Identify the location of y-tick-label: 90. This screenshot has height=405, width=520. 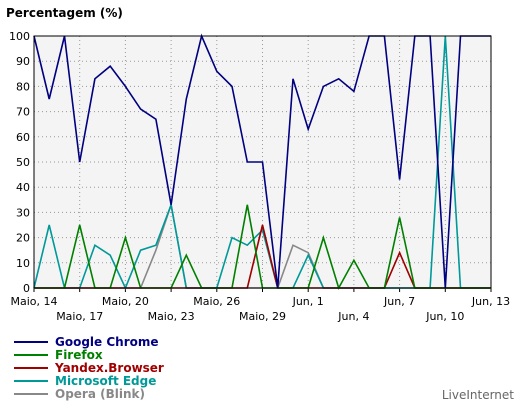
(23, 61).